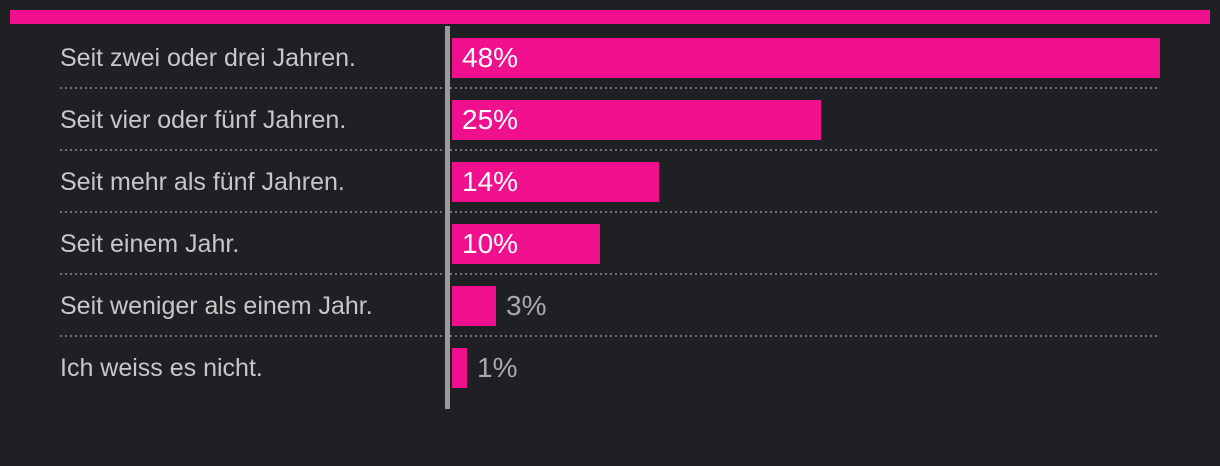  What do you see at coordinates (202, 182) in the screenshot?
I see `category-label: Seit mehr als fünf Jahren.` at bounding box center [202, 182].